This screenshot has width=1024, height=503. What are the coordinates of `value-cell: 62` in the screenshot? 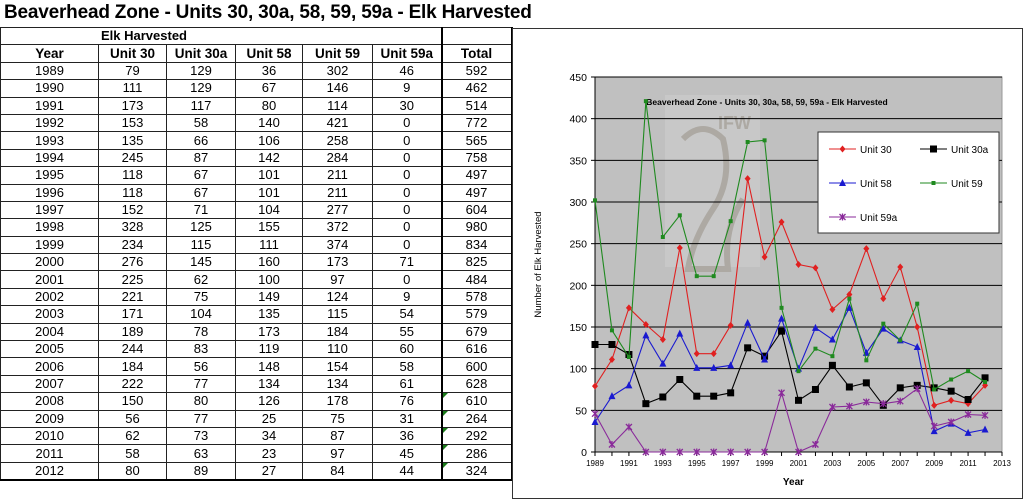 It's located at (201, 279).